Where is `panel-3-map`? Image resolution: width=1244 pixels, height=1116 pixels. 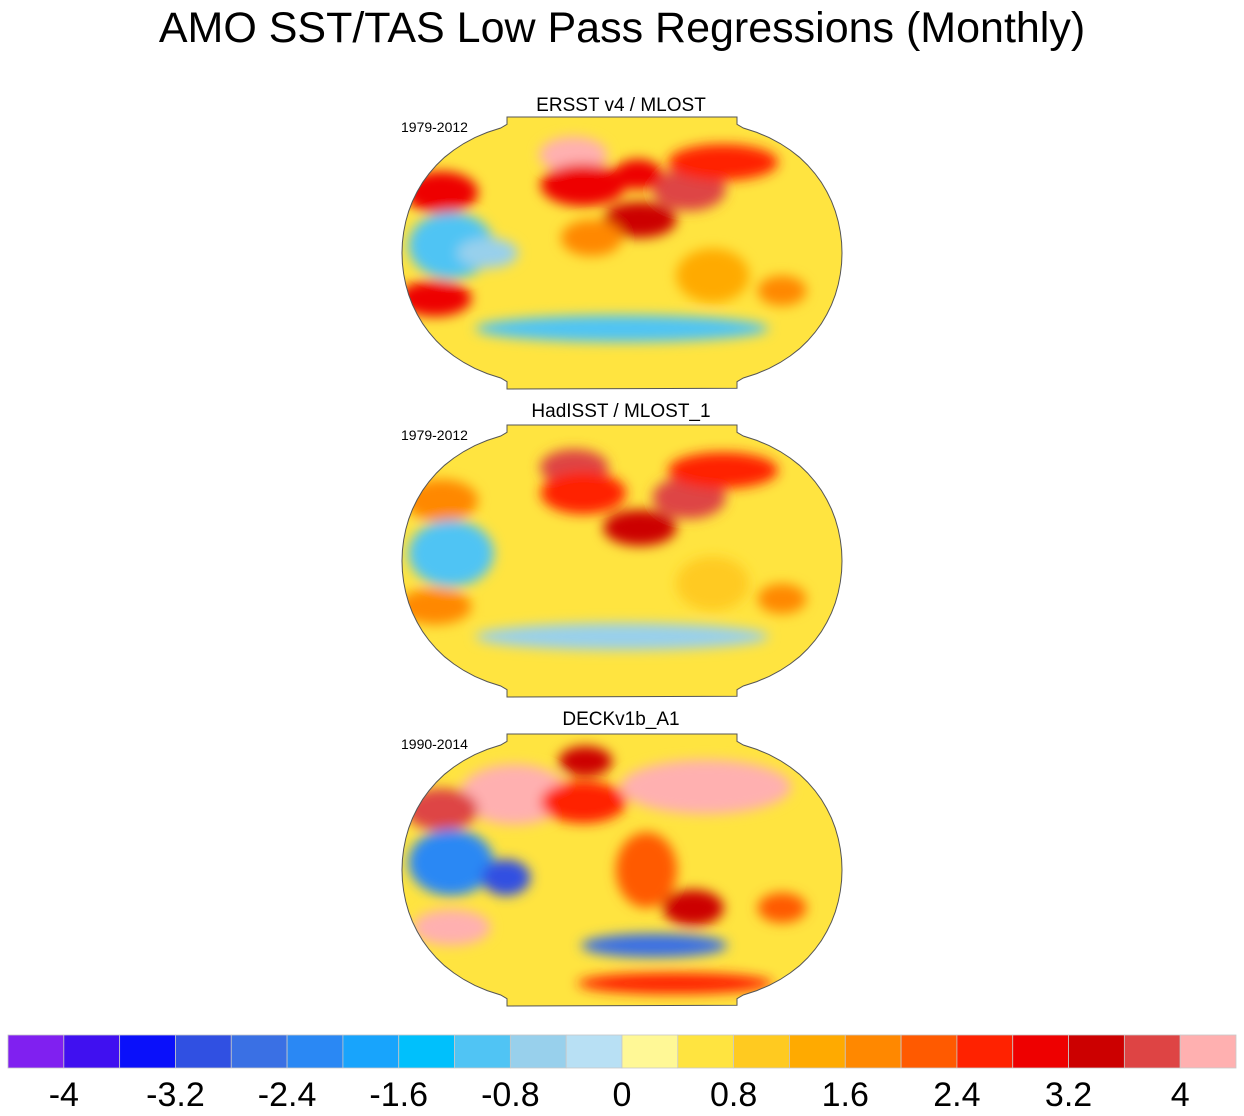
panel-3-map is located at coordinates (622, 870).